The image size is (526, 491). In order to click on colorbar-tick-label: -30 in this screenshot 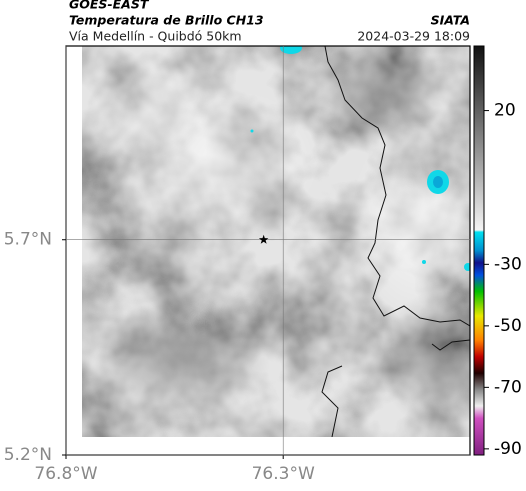, I will do `click(508, 264)`.